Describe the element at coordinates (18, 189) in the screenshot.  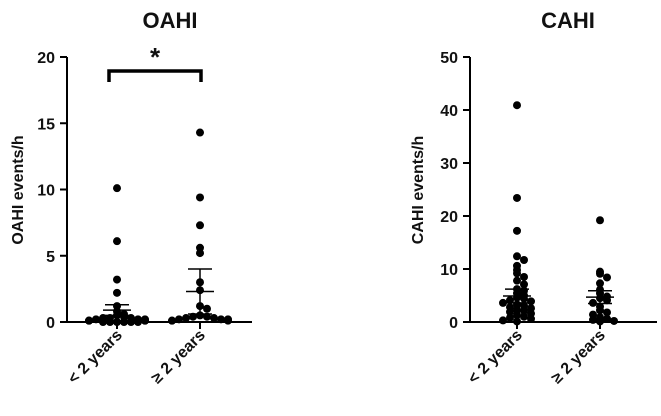
I see `y-axis-label: OAHI events/h` at that location.